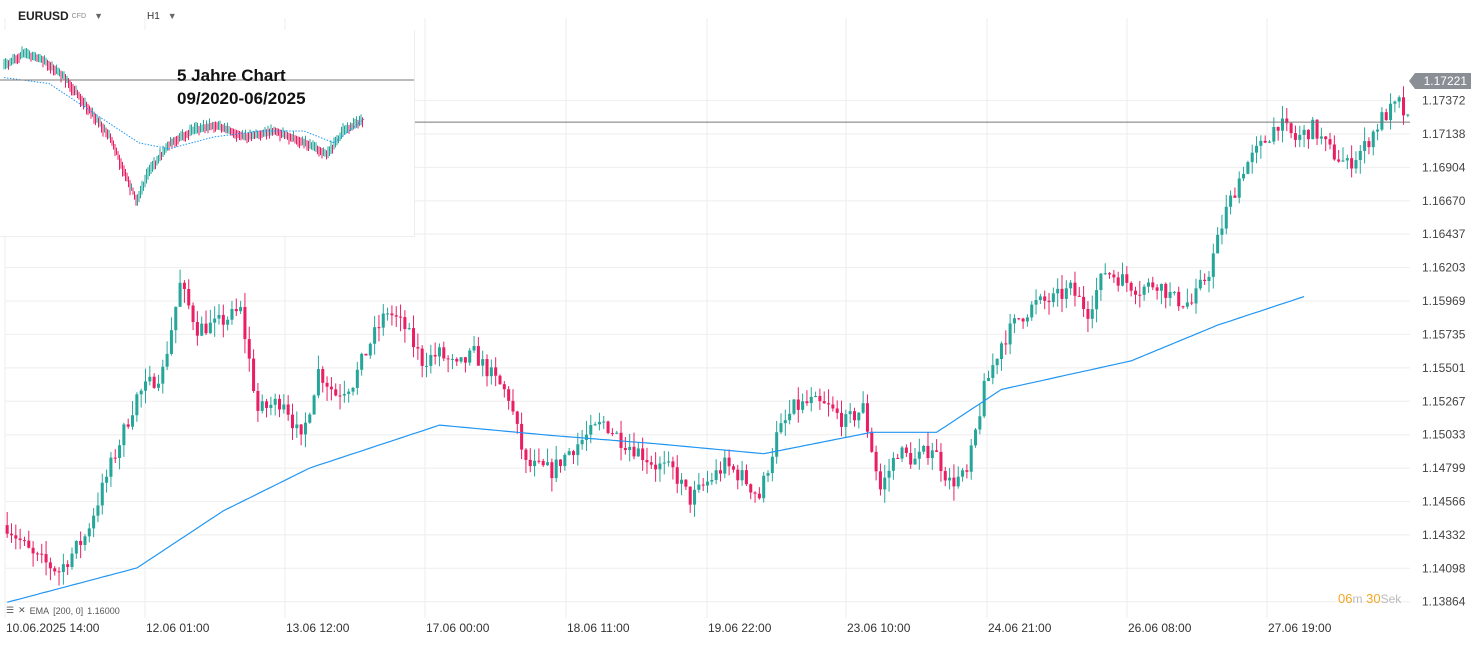 The image size is (1482, 648). Describe the element at coordinates (1444, 101) in the screenshot. I see `price-tick-label: 1.17372` at that location.